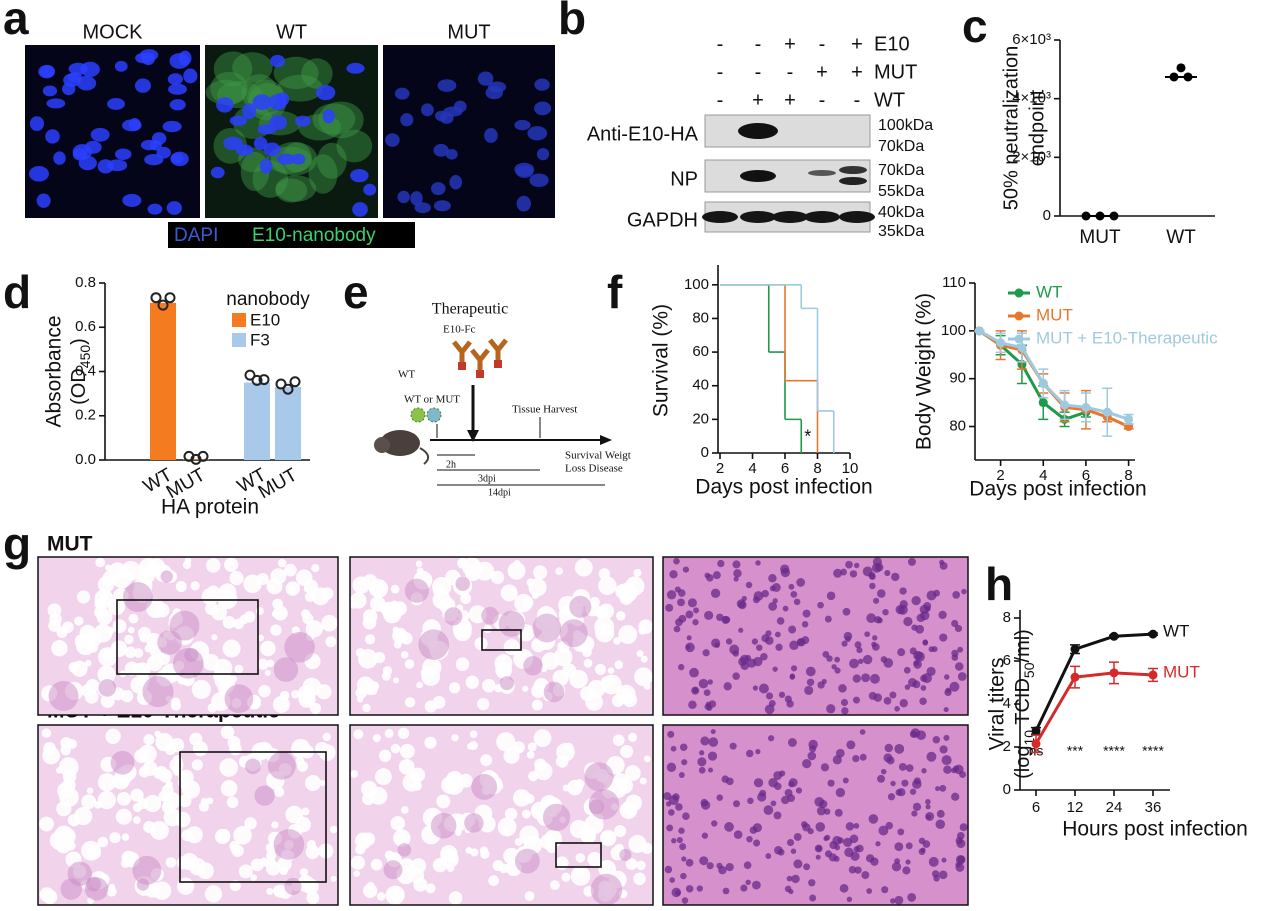 The height and width of the screenshot is (911, 1267). I want to click on label-part: ), so click(79, 341).